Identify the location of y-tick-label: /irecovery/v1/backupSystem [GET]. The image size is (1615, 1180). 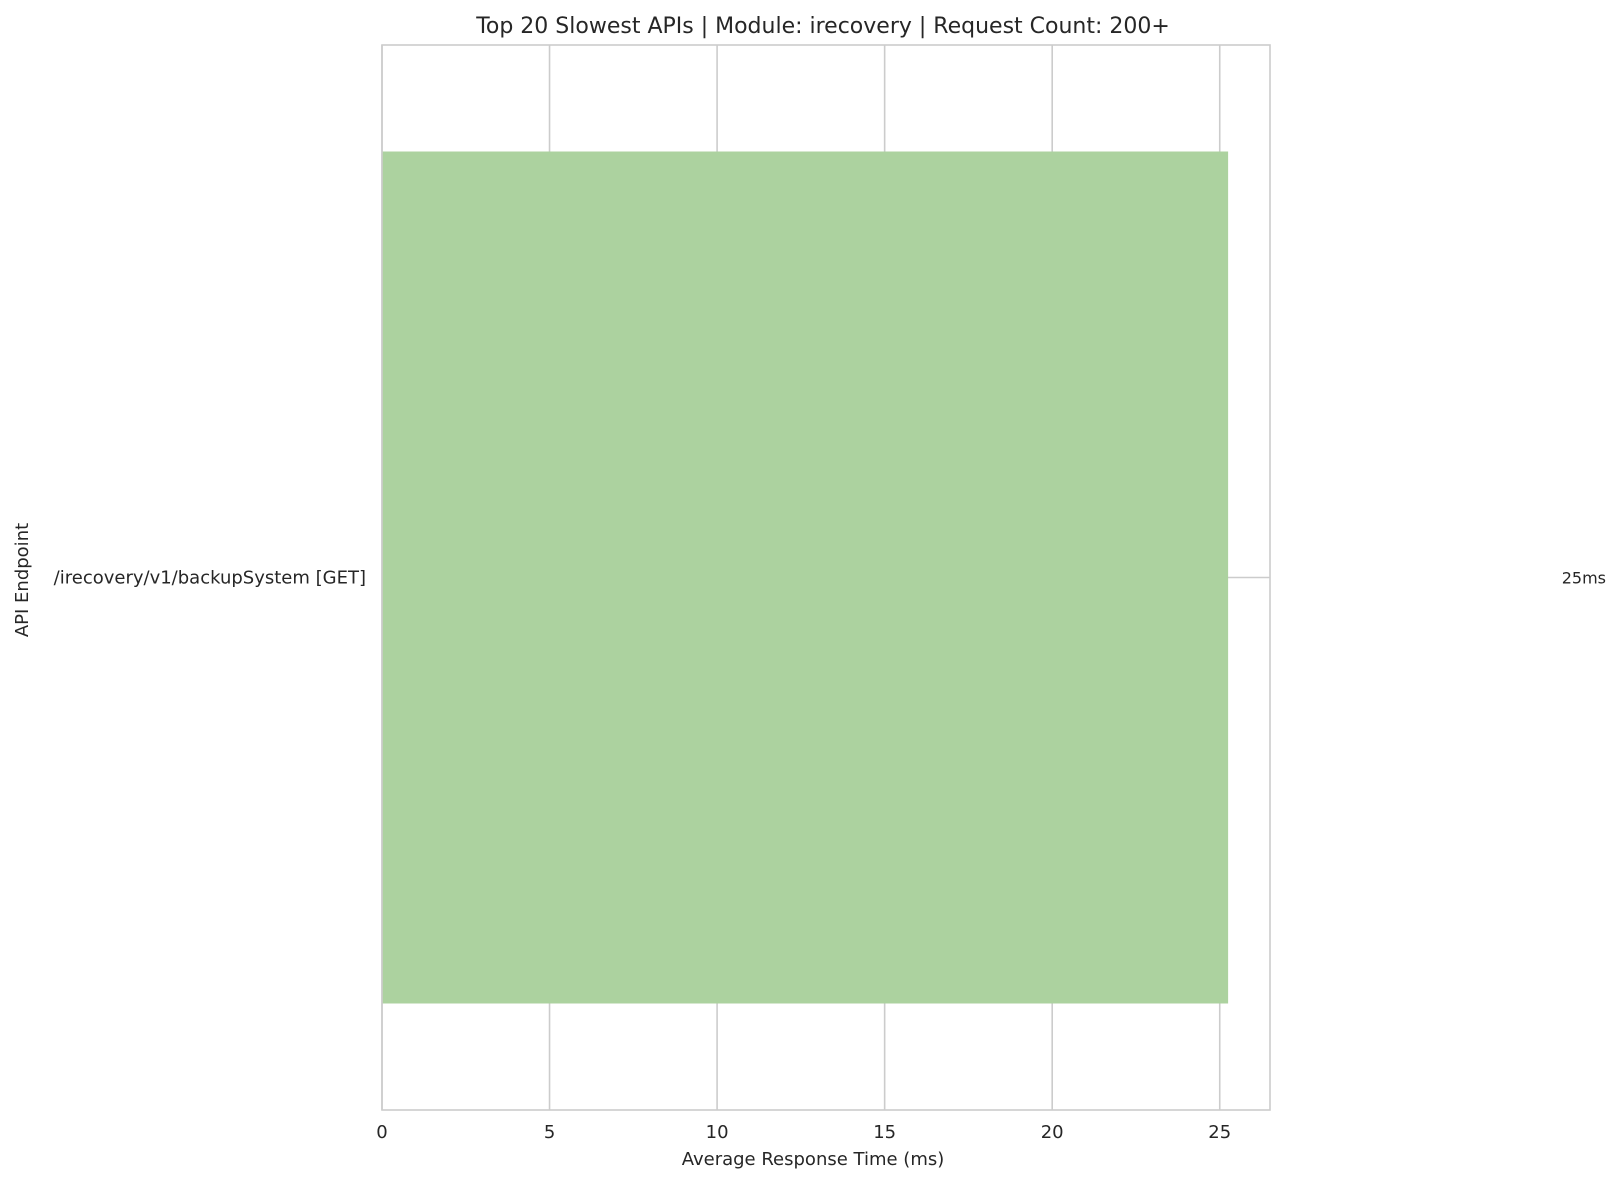
(210, 578).